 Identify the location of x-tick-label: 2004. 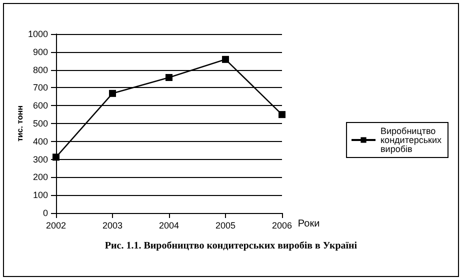
(169, 225).